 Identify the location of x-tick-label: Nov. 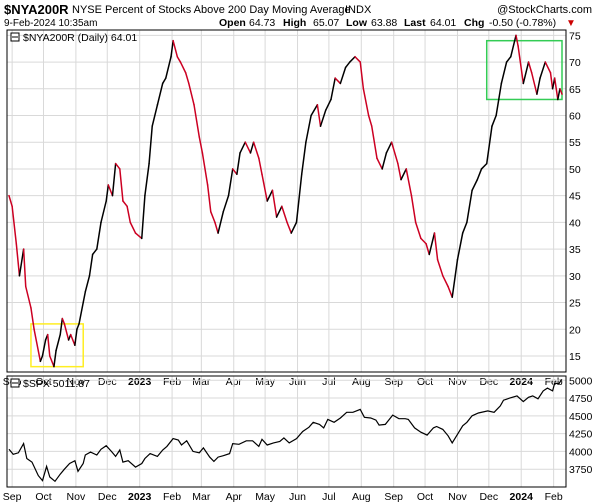
(76, 497).